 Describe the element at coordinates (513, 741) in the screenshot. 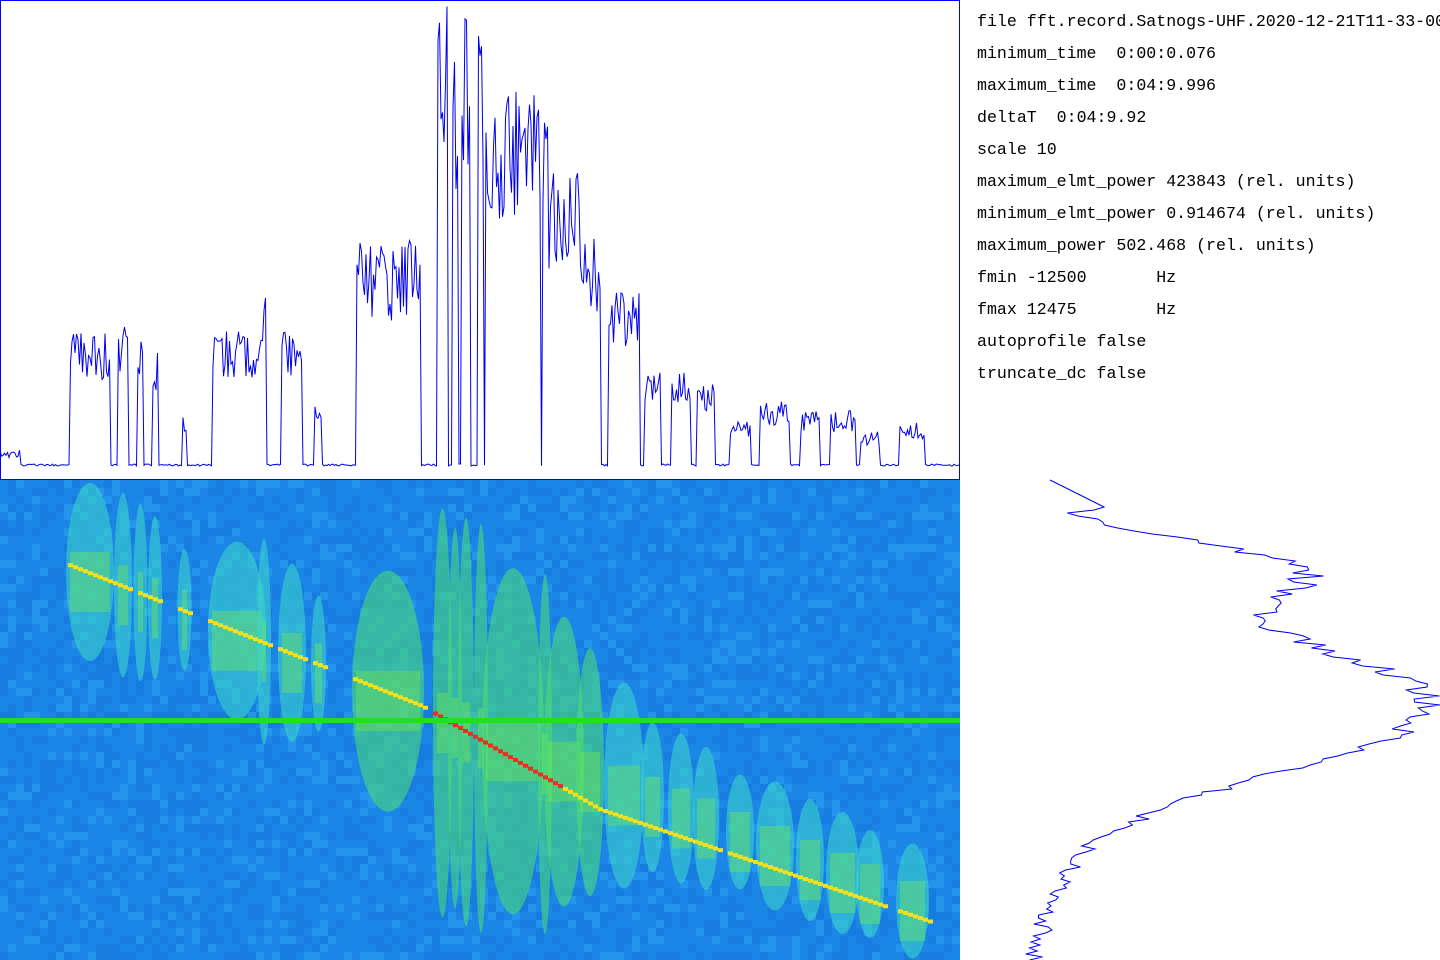

I see `signal-band` at that location.